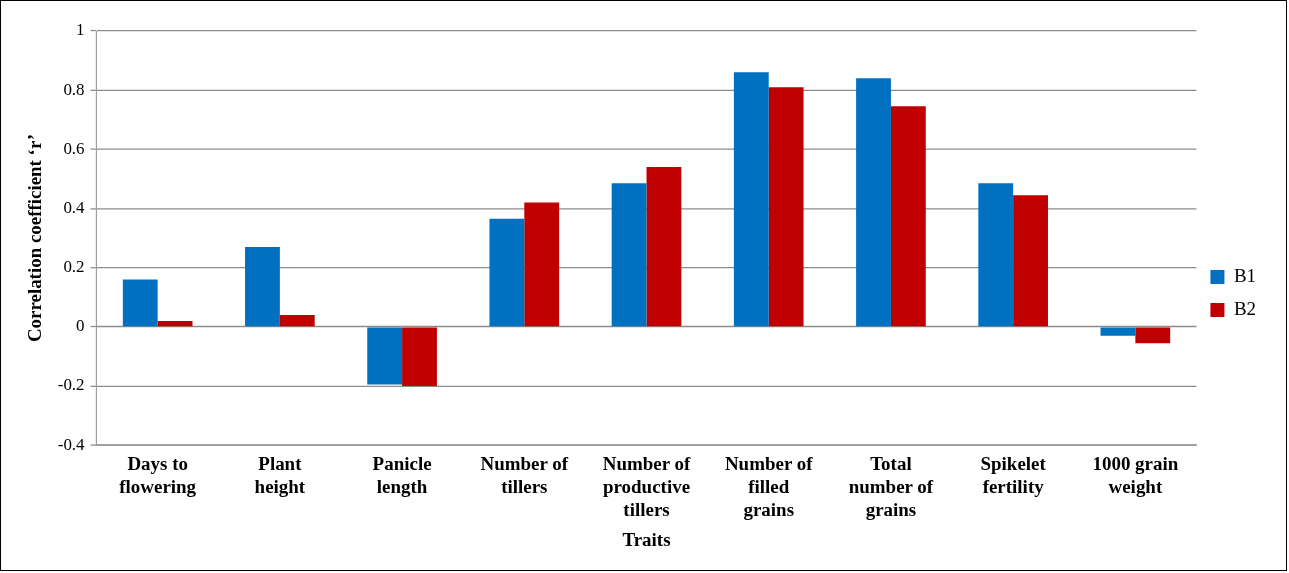 The height and width of the screenshot is (573, 1289). I want to click on y-tick-label: 1, so click(80, 30).